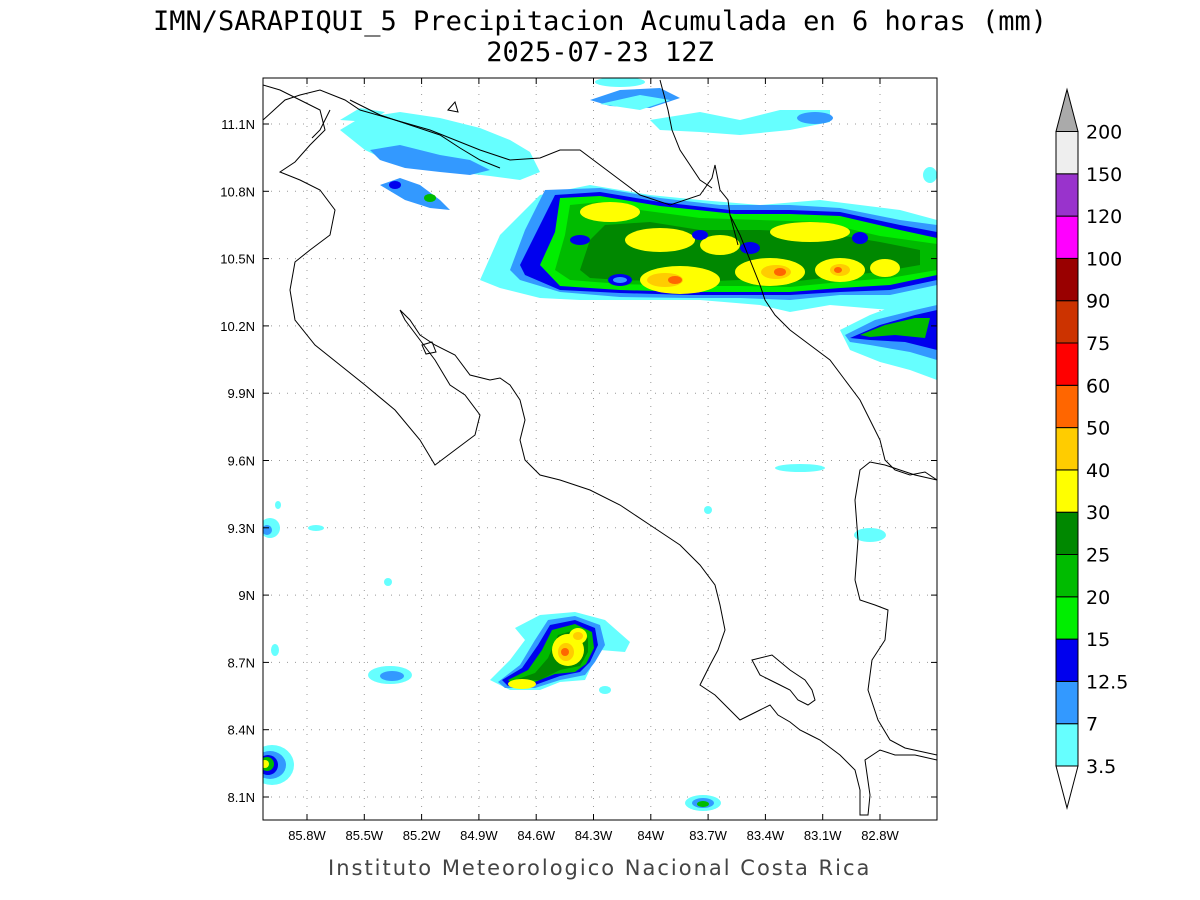  Describe the element at coordinates (1098, 556) in the screenshot. I see `colorbar-level-label: 25` at that location.